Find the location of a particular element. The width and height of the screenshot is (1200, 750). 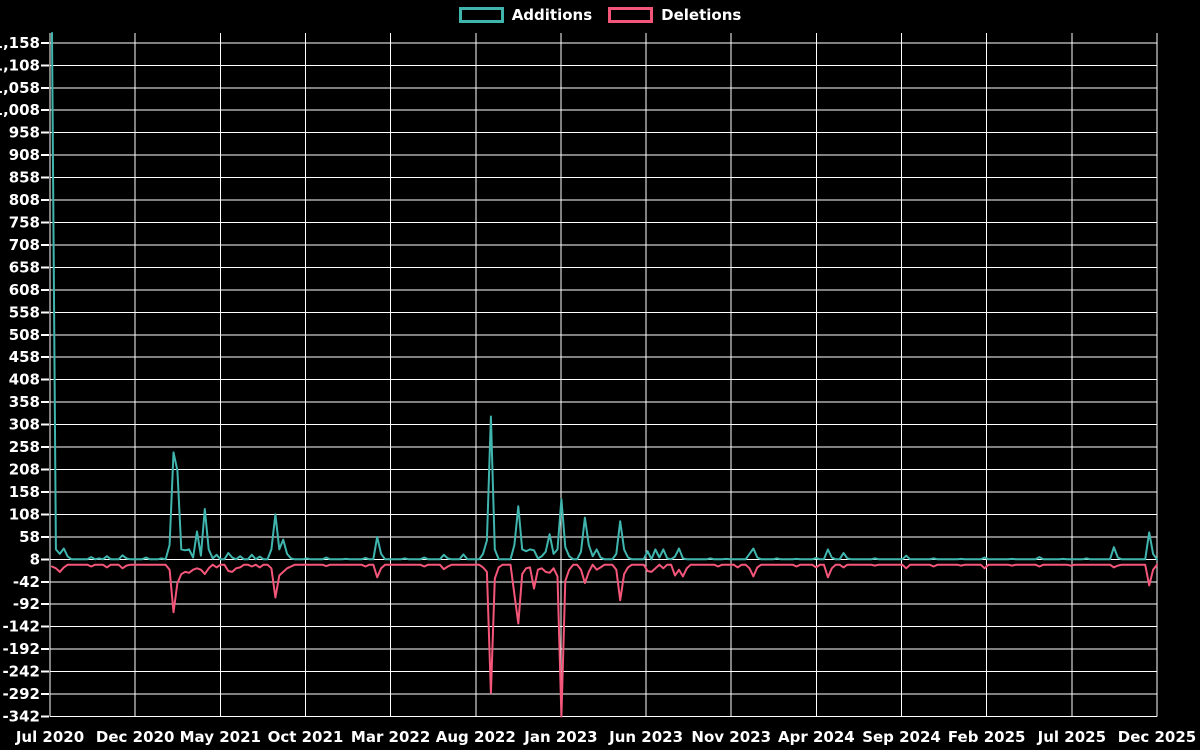

x-tick-label: Jun 2023 is located at coordinates (645, 737).